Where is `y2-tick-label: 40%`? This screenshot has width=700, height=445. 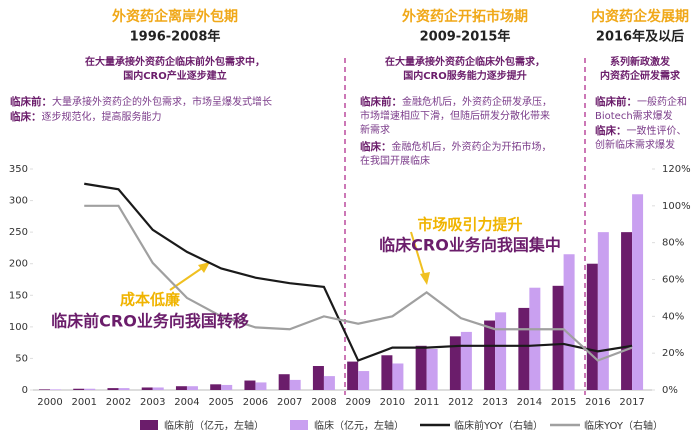 y2-tick-label: 40% is located at coordinates (673, 316).